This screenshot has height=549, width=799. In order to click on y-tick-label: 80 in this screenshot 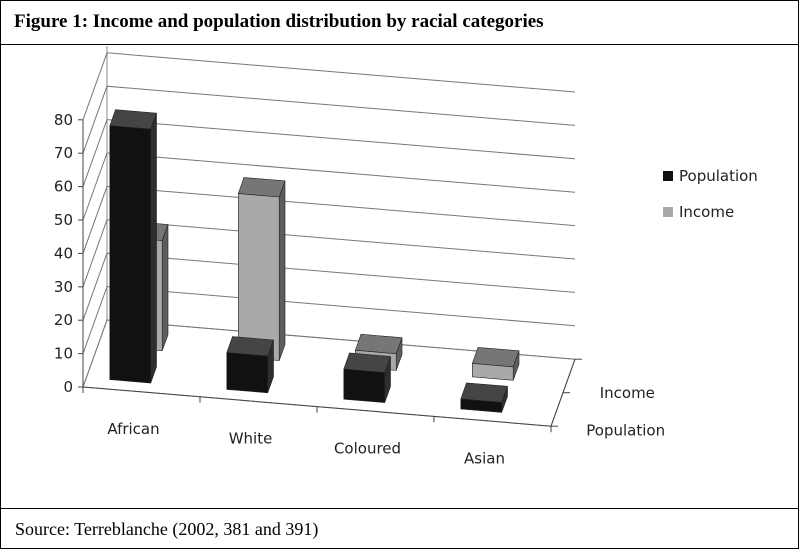, I will do `click(63, 120)`.